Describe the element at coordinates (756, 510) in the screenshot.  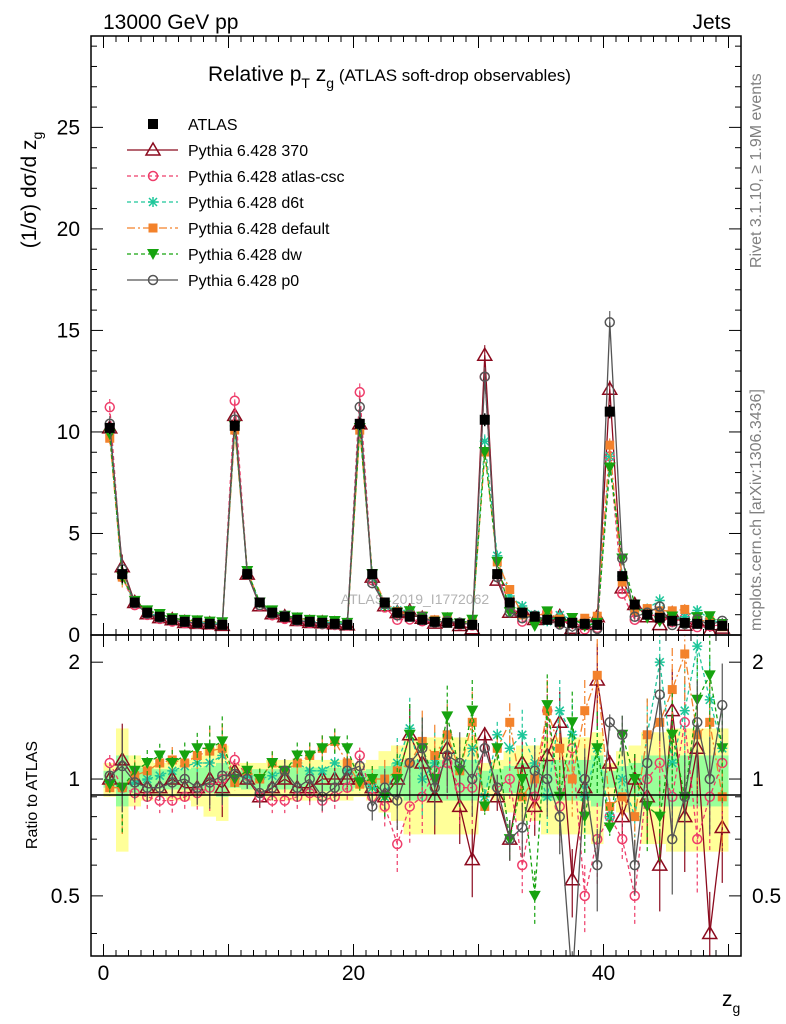
I see `mcplots-label: mcplots.cern.ch [arXiv:1306.3436]` at that location.